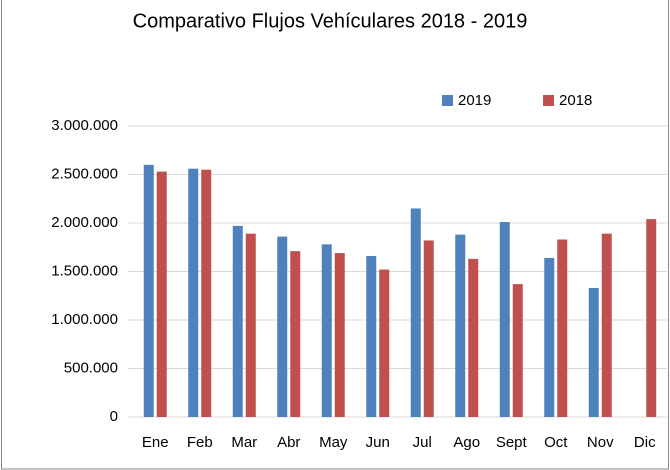 The height and width of the screenshot is (470, 670). Describe the element at coordinates (600, 442) in the screenshot. I see `x-tick-label: Nov` at that location.